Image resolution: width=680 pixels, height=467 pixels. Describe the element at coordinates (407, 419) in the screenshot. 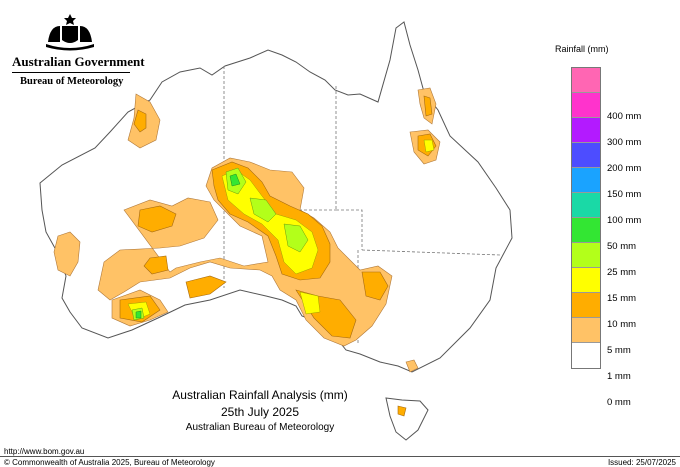

I see `tasmania` at that location.